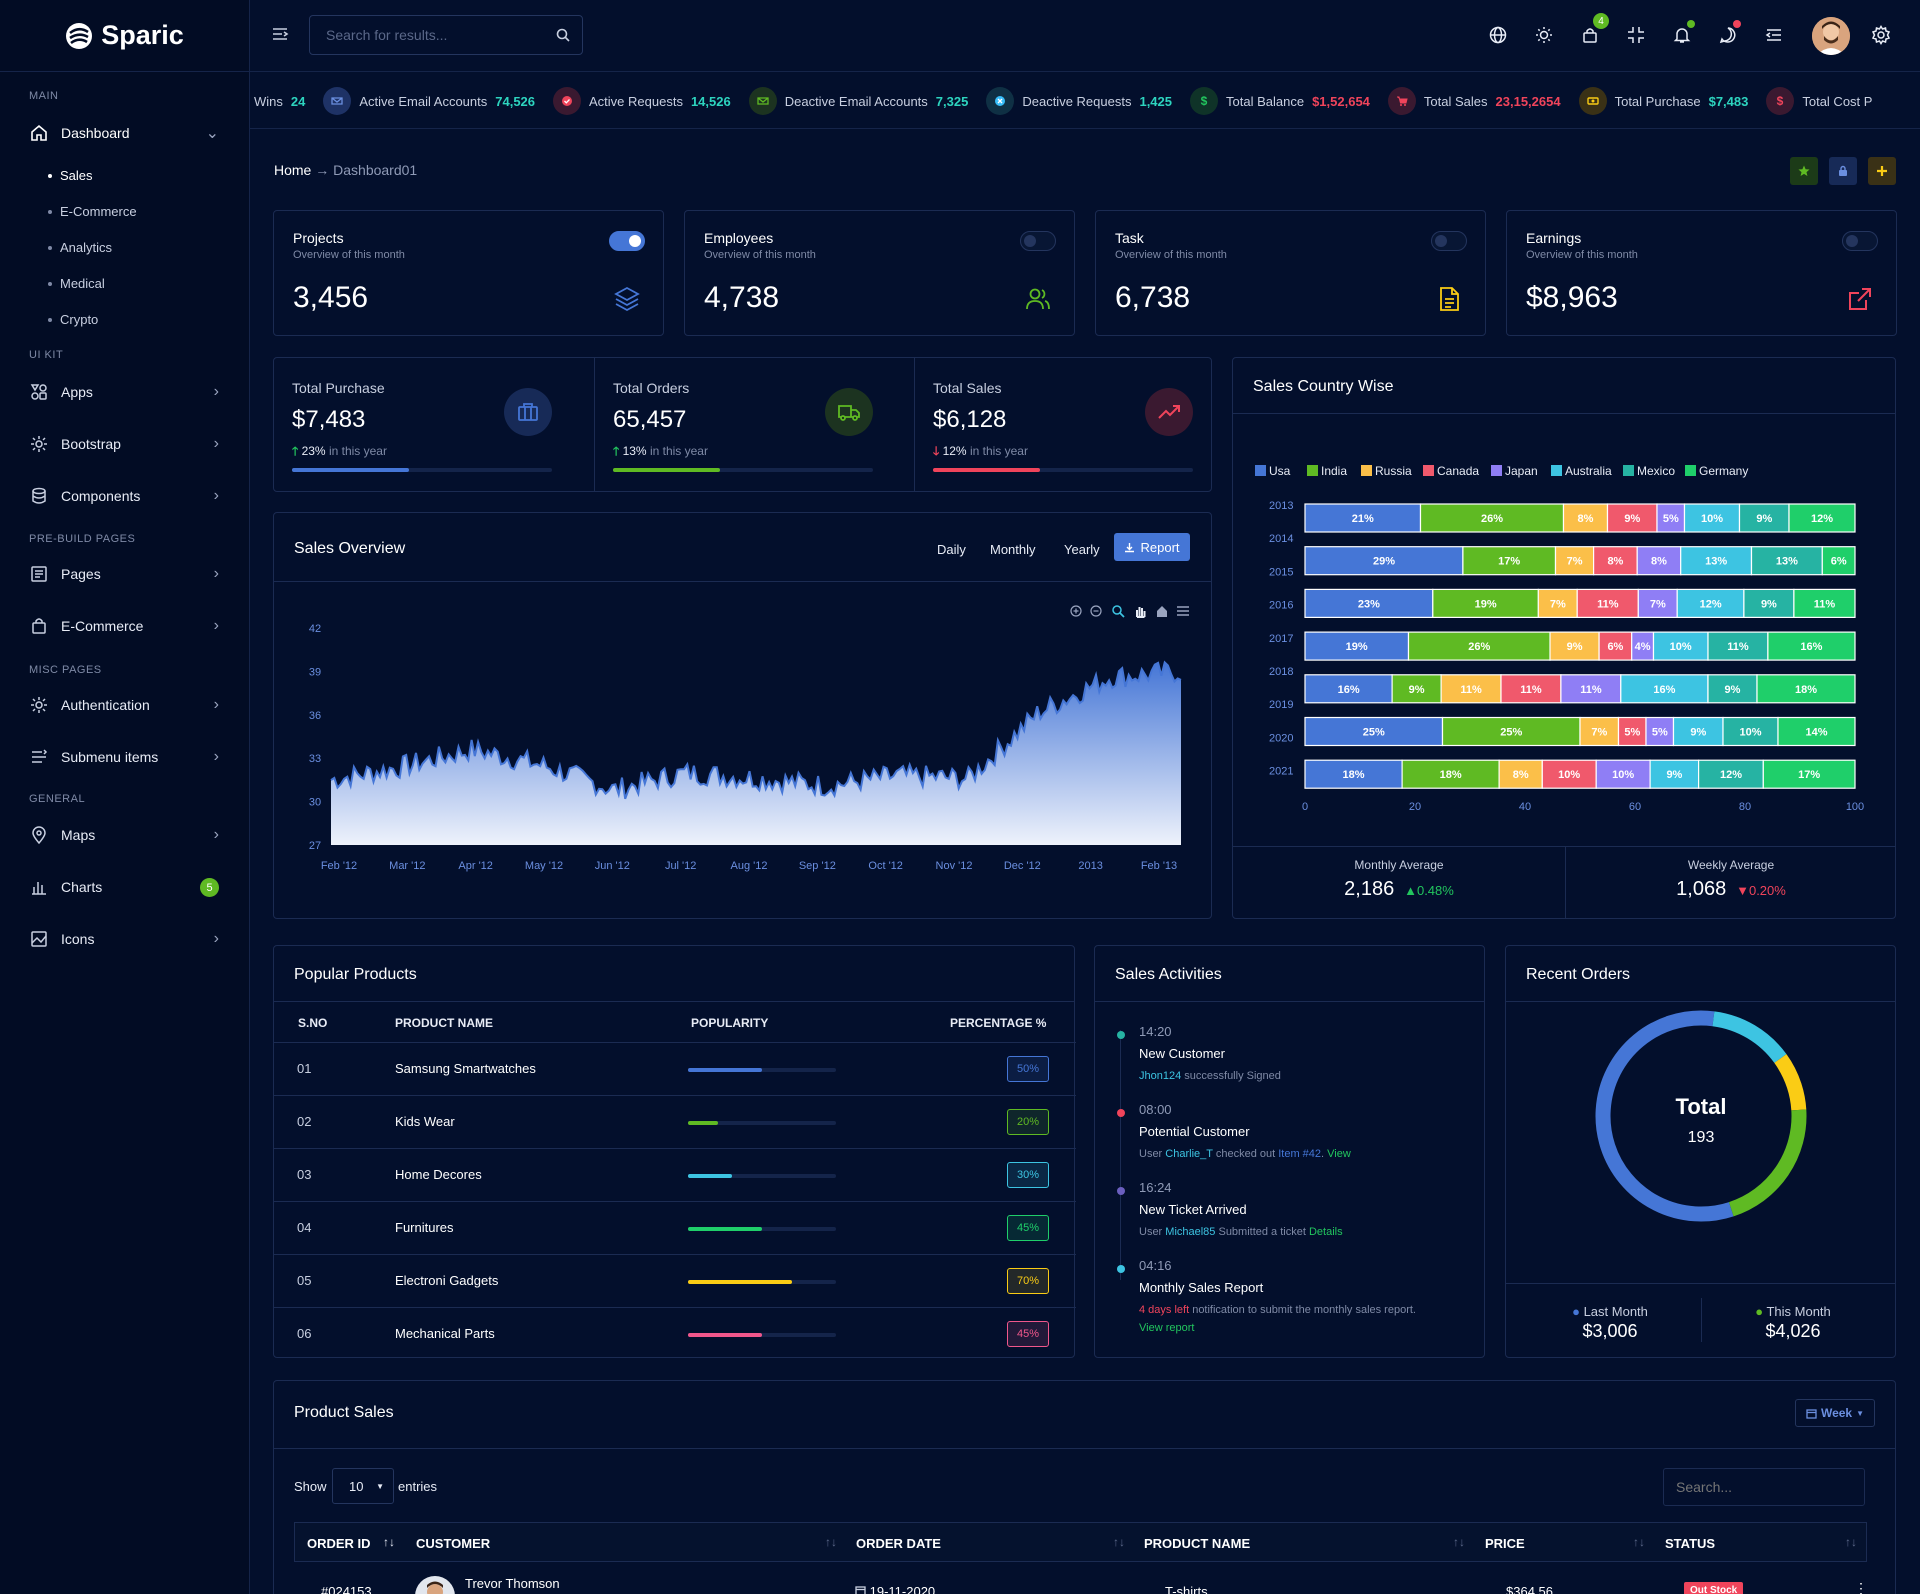  What do you see at coordinates (124, 574) in the screenshot?
I see `sidebar-item-pages: Pages ›` at bounding box center [124, 574].